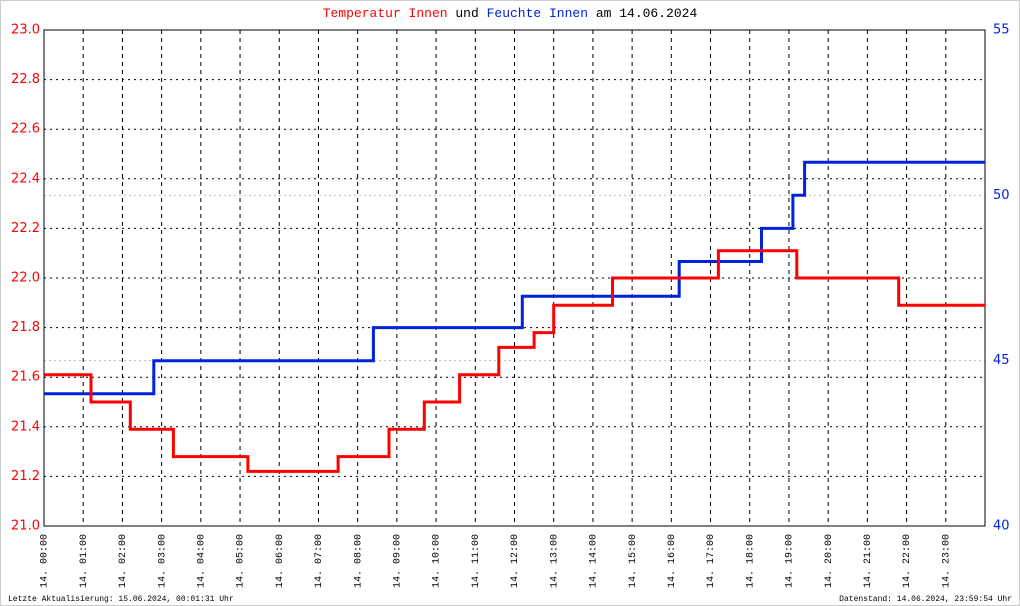 The height and width of the screenshot is (606, 1020). What do you see at coordinates (25, 327) in the screenshot?
I see `y-tick-label: 21.8` at bounding box center [25, 327].